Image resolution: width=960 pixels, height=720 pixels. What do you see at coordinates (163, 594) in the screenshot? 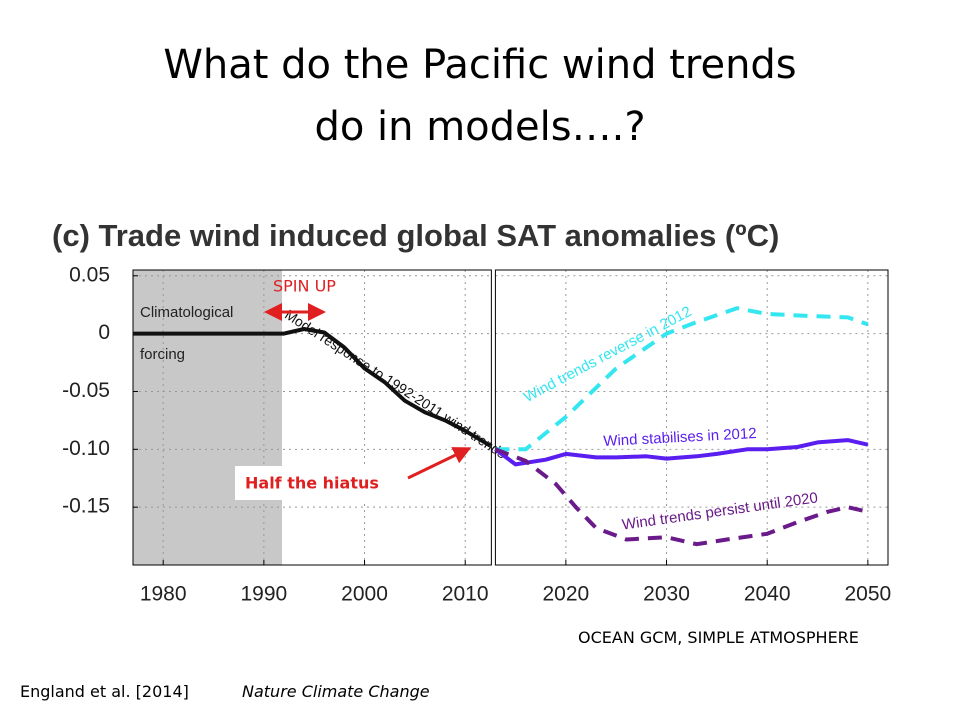
I see `x-tick-label: 1980` at bounding box center [163, 594].